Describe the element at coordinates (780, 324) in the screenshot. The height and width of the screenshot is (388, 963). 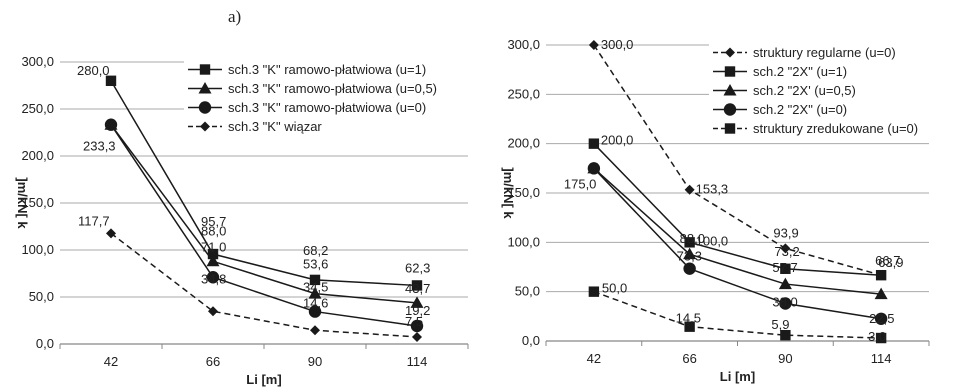
I see `data-label: 5,9` at that location.